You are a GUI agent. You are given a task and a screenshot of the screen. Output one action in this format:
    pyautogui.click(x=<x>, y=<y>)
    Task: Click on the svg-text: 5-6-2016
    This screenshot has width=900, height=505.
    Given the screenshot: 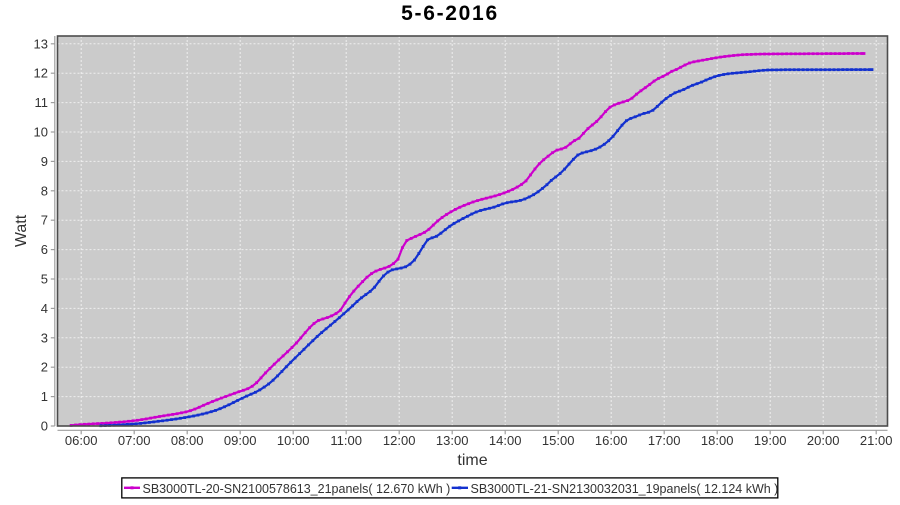 What is the action you would take?
    pyautogui.click(x=450, y=13)
    